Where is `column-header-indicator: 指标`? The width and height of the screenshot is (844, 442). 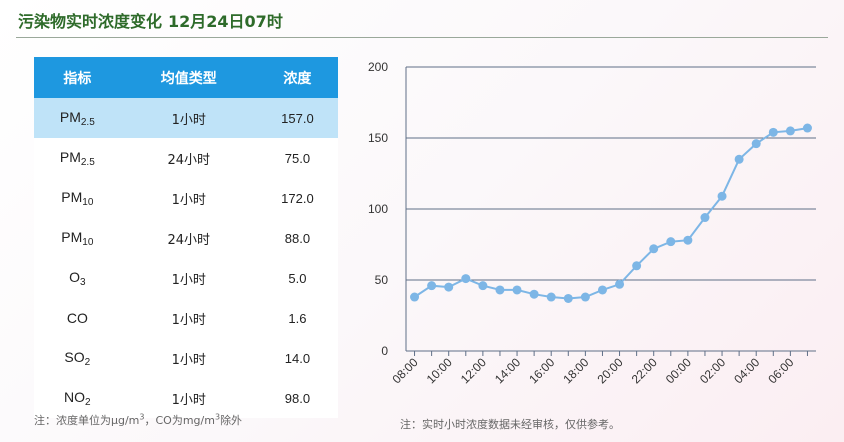
column-header-indicator: 指标 is located at coordinates (77, 77).